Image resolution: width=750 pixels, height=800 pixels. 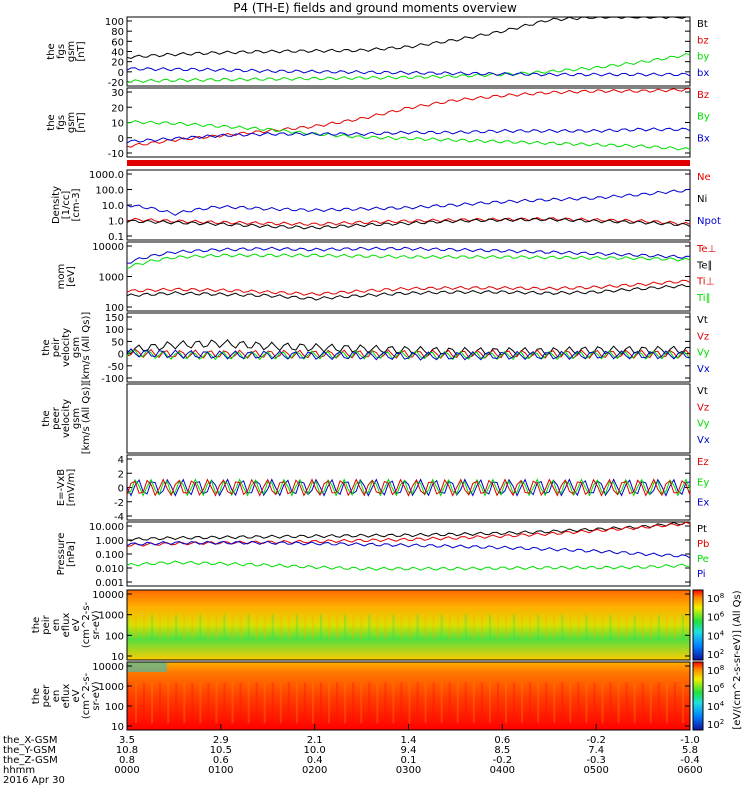 I want to click on legend-entry: Pi, so click(x=701, y=574).